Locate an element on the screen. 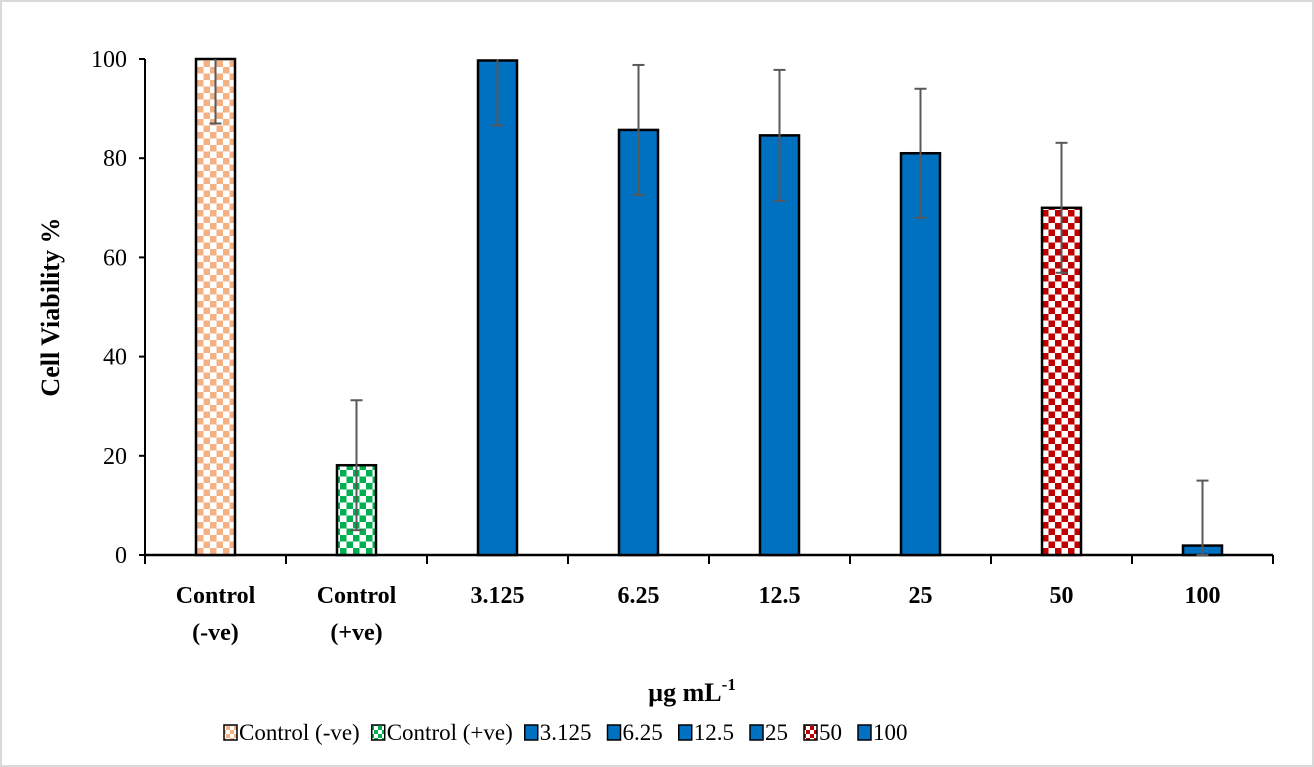 This screenshot has width=1314, height=767. bar-3.125 is located at coordinates (497, 308).